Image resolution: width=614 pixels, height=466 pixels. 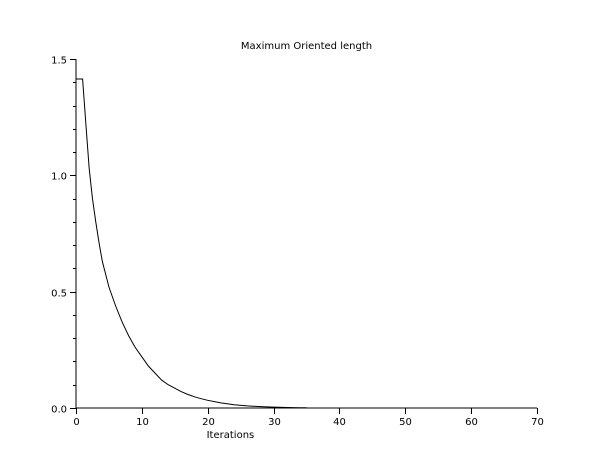 I want to click on x-tick-label: 20, so click(x=208, y=422).